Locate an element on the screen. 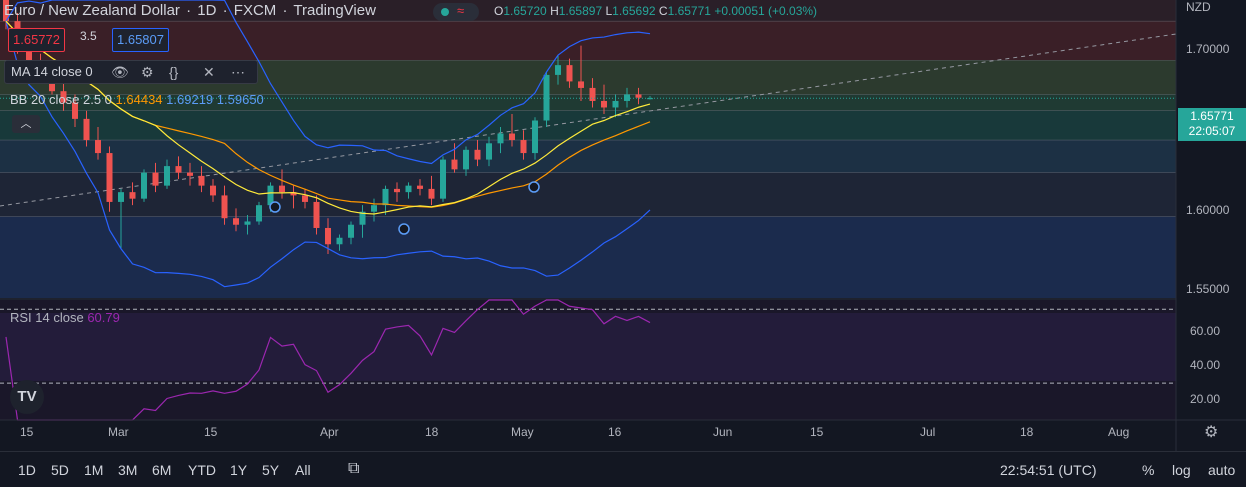 Image resolution: width=1246 pixels, height=487 pixels. time-tick: 16 is located at coordinates (615, 432).